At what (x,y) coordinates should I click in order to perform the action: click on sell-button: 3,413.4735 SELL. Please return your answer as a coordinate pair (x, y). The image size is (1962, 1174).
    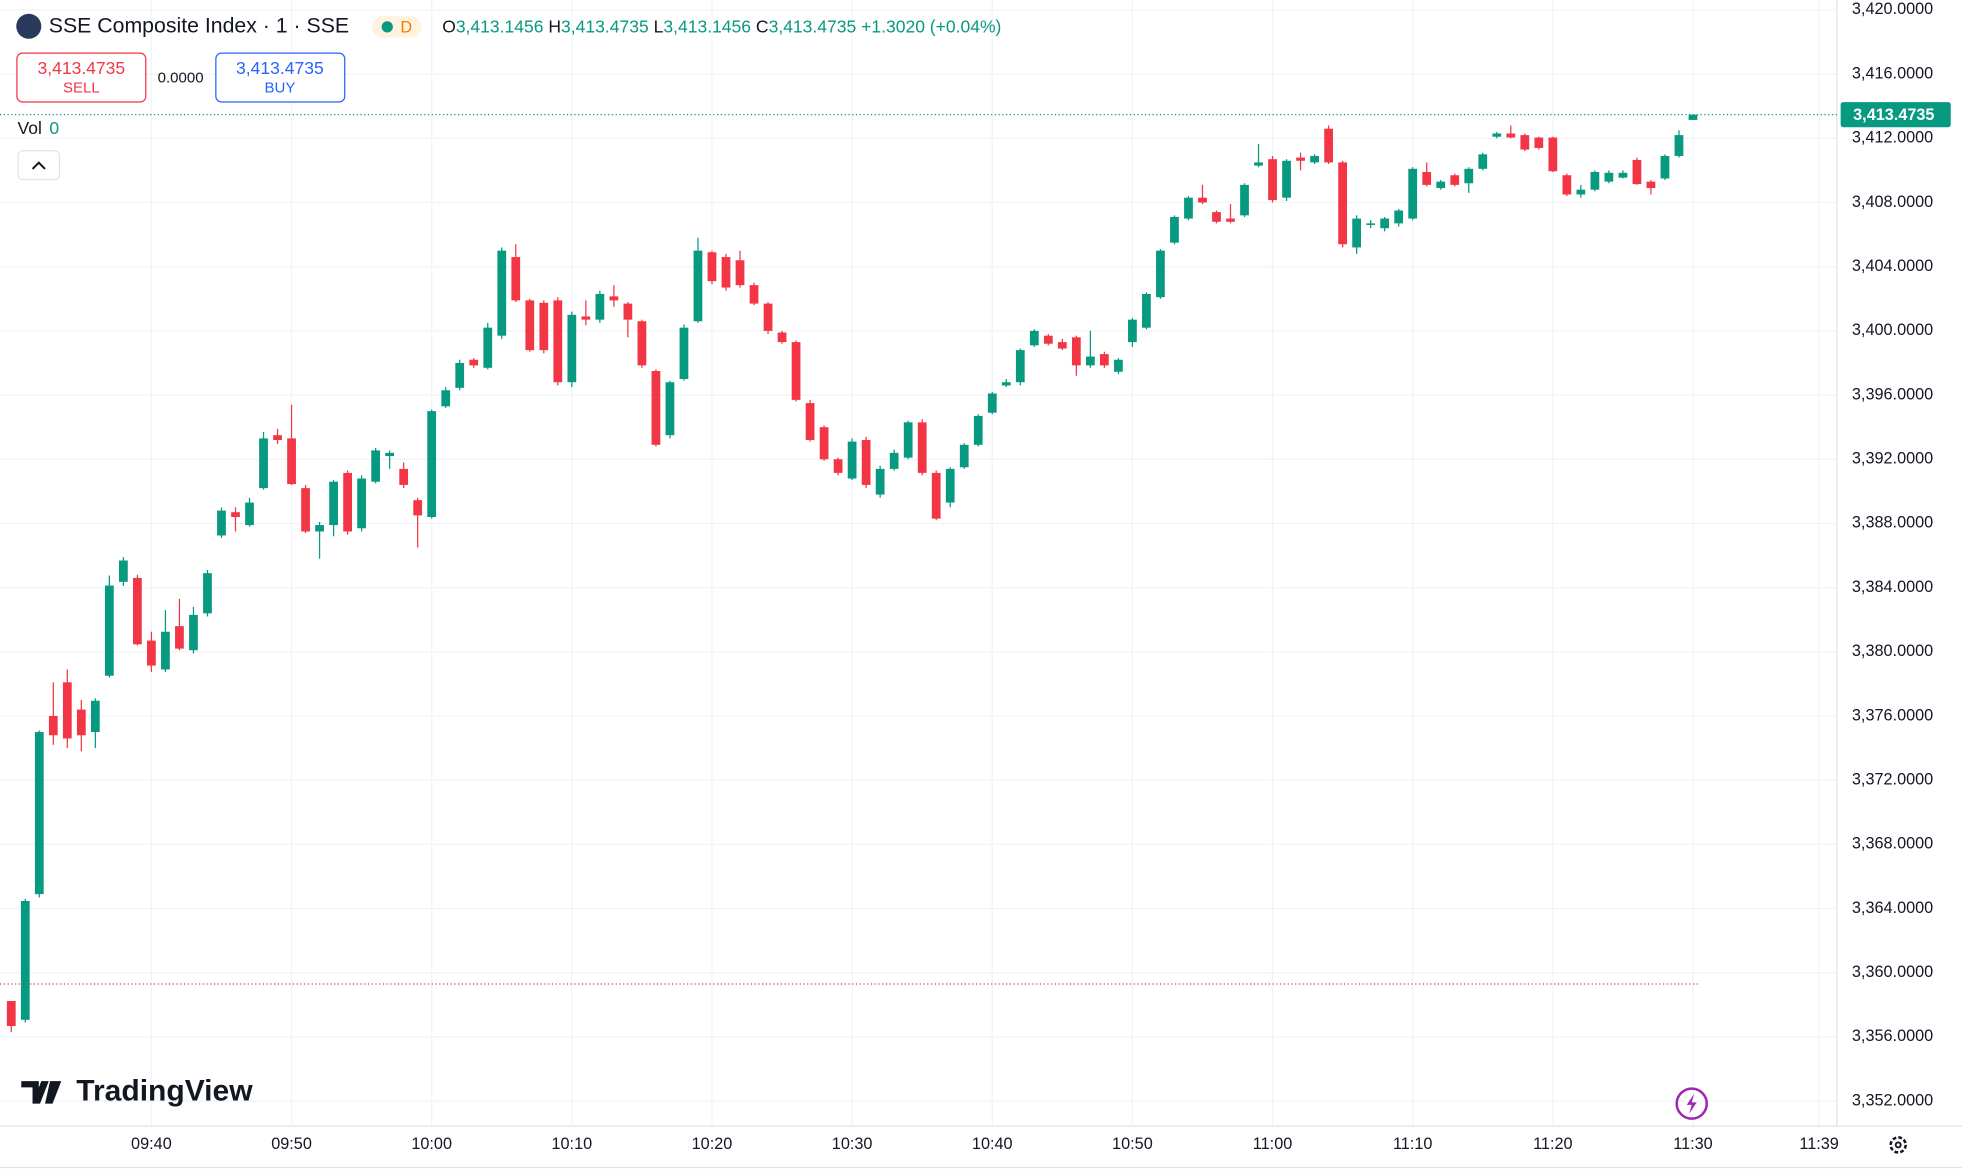
    Looking at the image, I should click on (81, 77).